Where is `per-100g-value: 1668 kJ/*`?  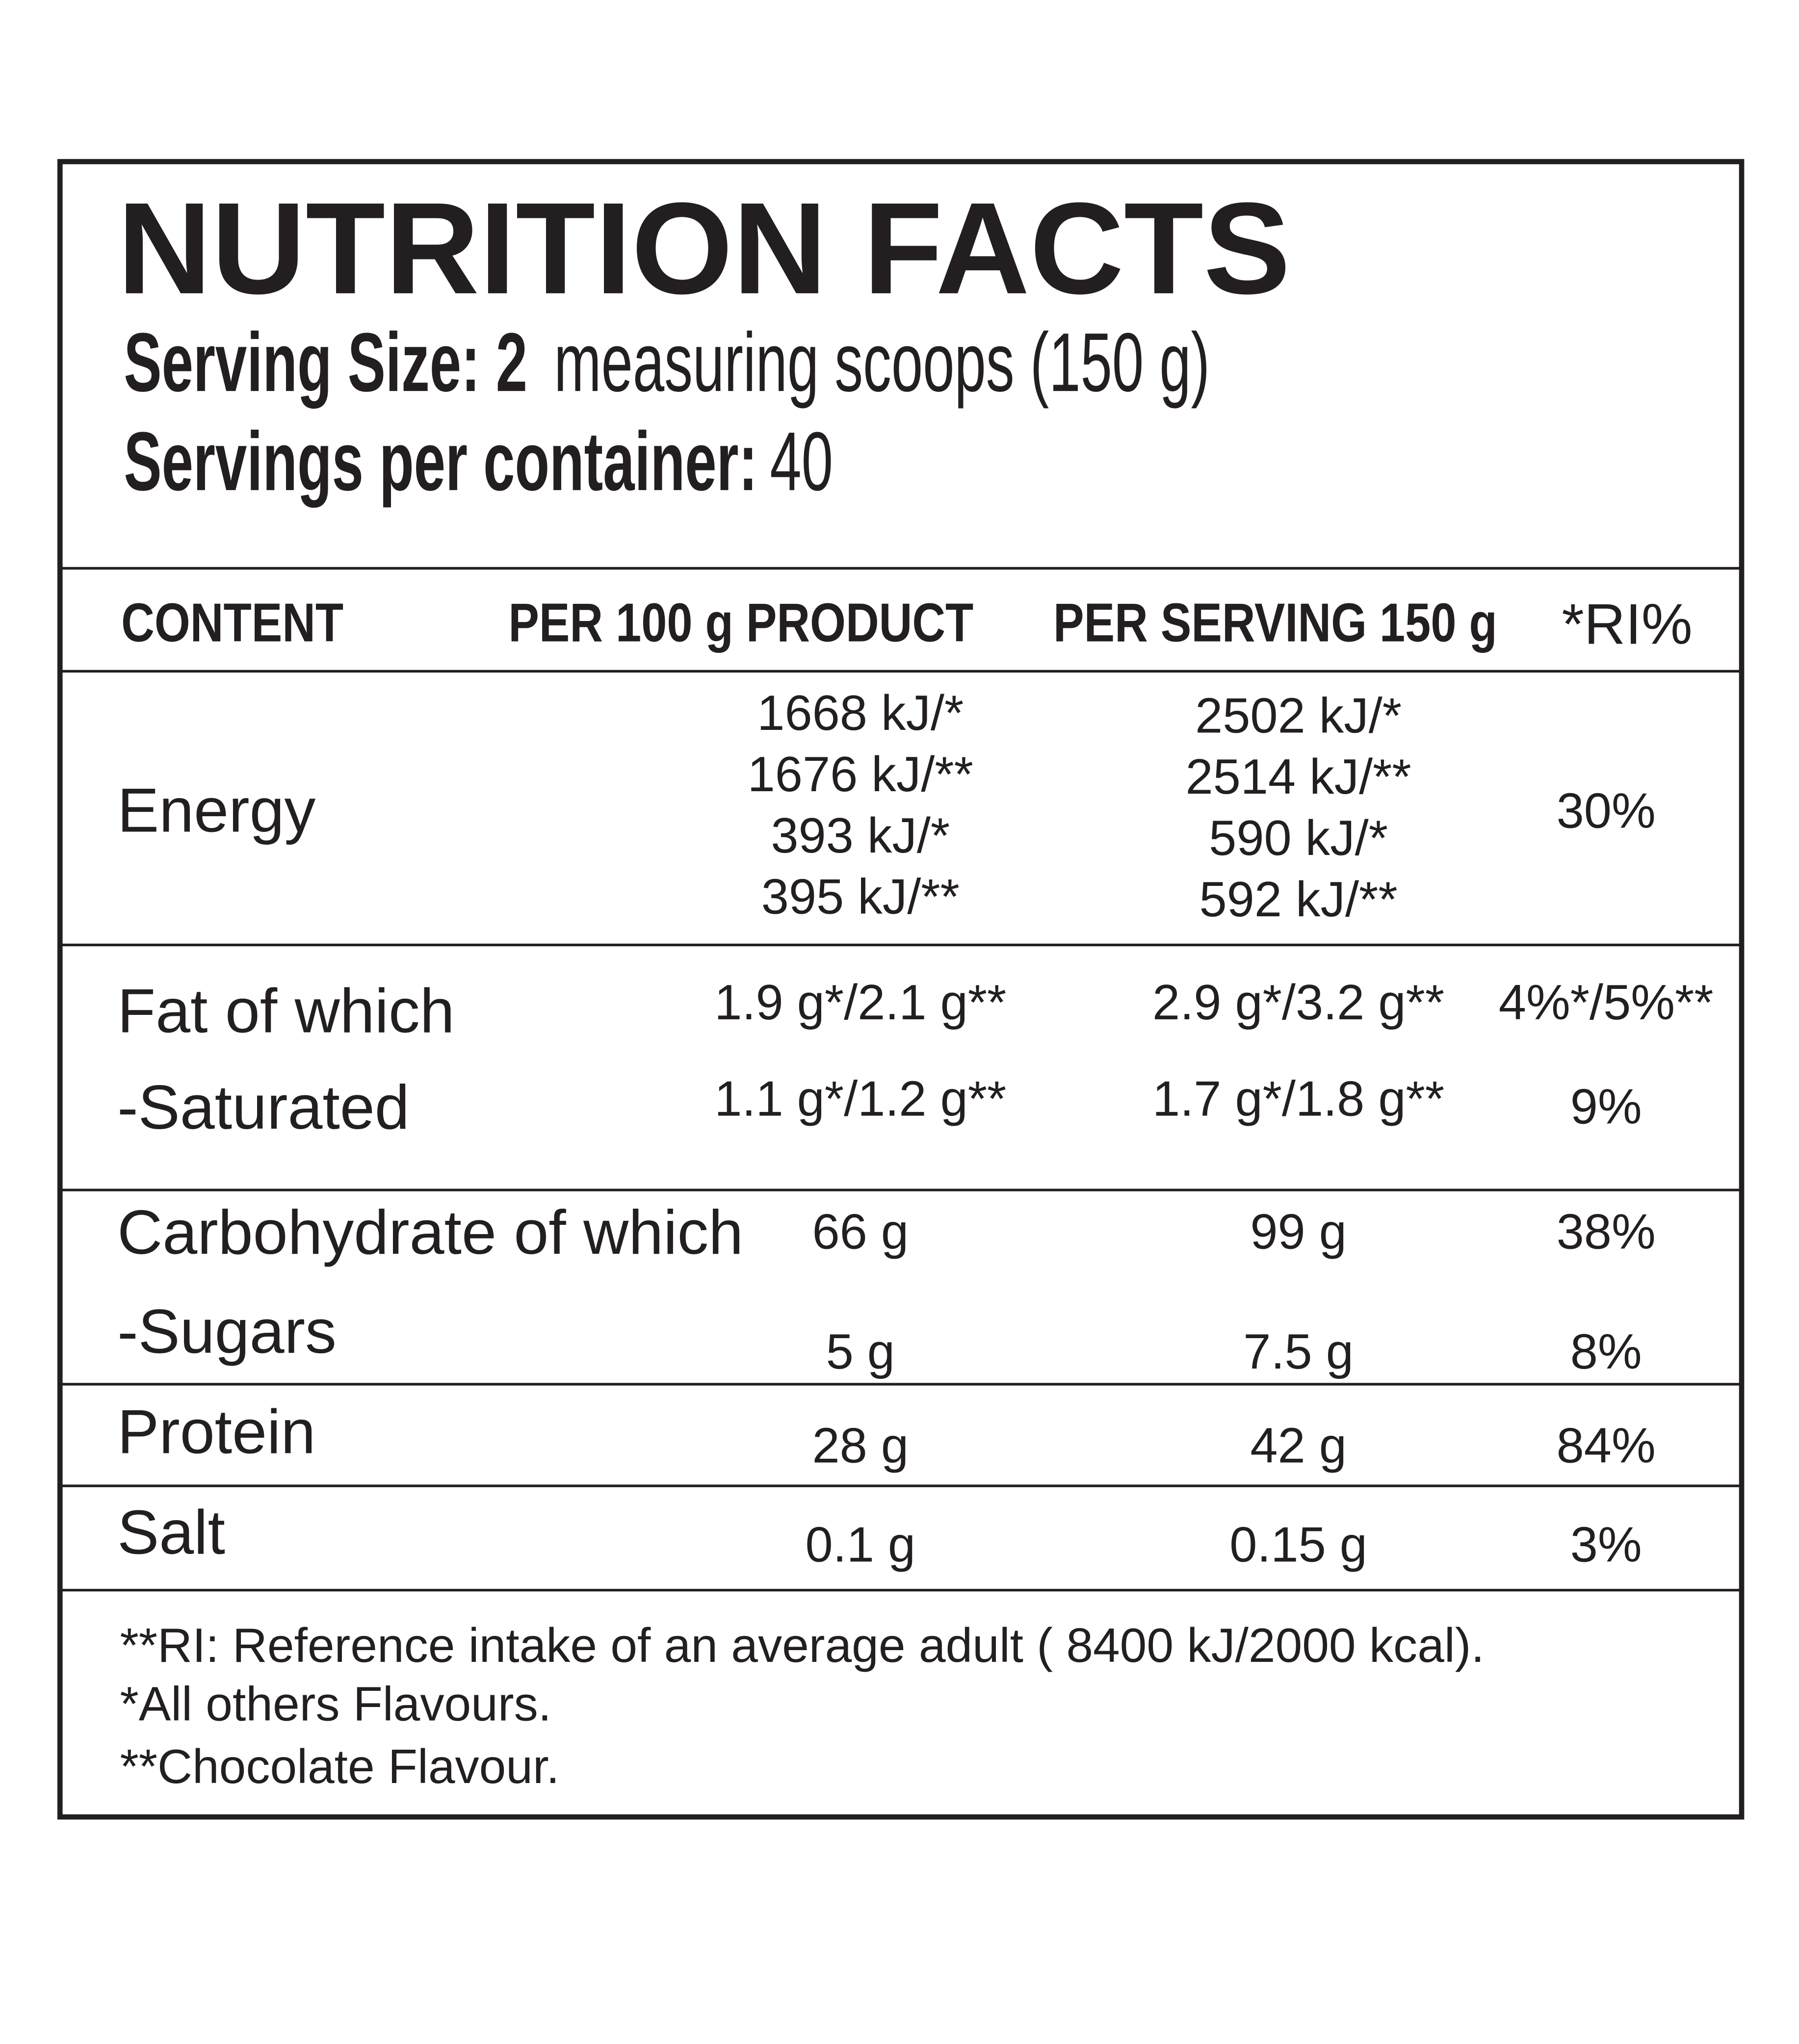
per-100g-value: 1668 kJ/* is located at coordinates (860, 713).